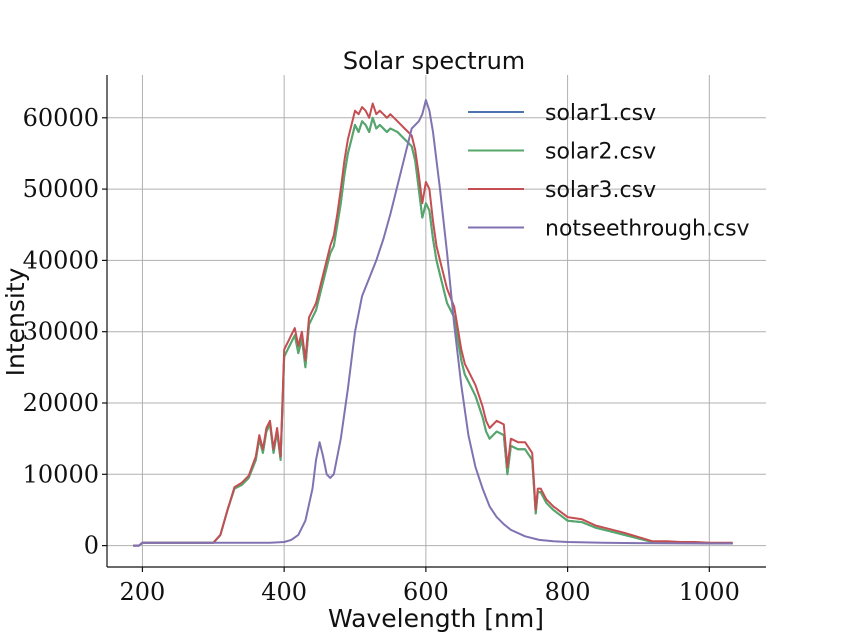 The width and height of the screenshot is (850, 637). Describe the element at coordinates (15, 321) in the screenshot. I see `y-axis-label: Intensity` at that location.